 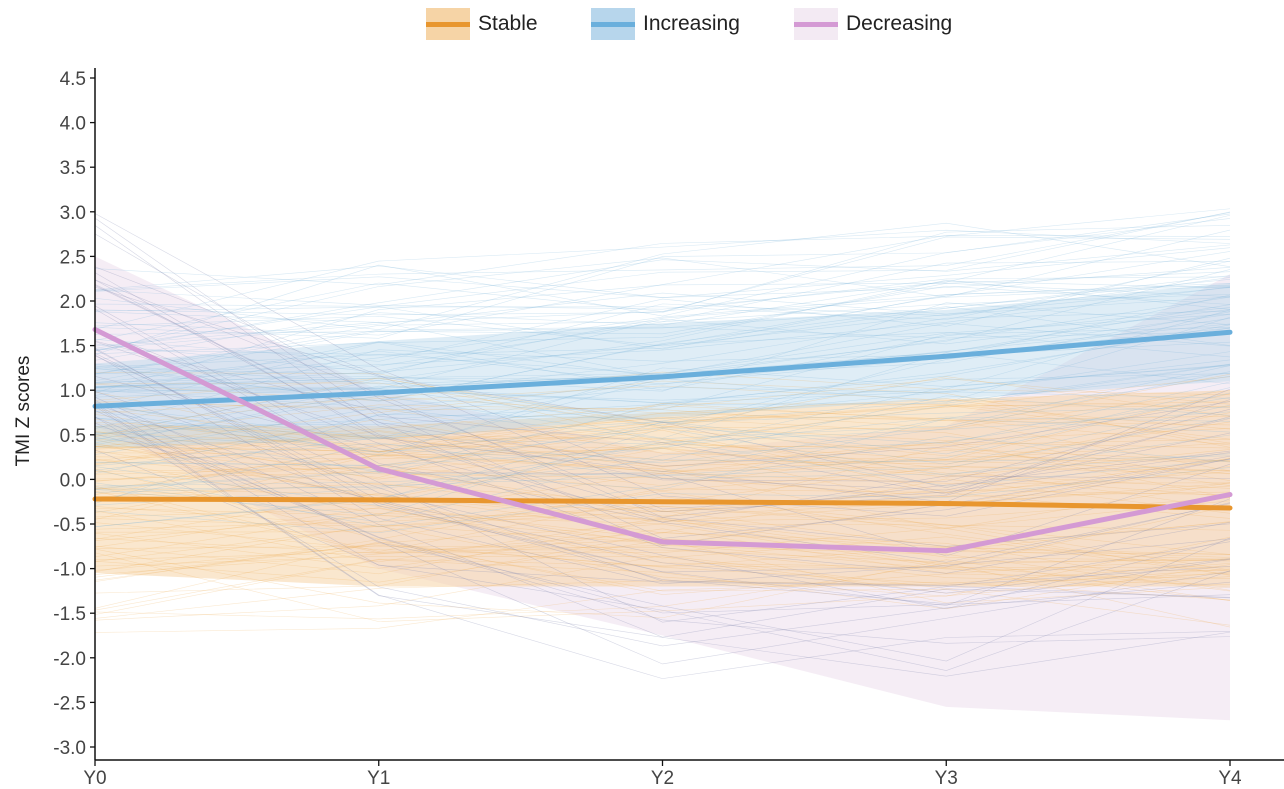 What do you see at coordinates (69, 659) in the screenshot?
I see `y-tick-label: -2.0` at bounding box center [69, 659].